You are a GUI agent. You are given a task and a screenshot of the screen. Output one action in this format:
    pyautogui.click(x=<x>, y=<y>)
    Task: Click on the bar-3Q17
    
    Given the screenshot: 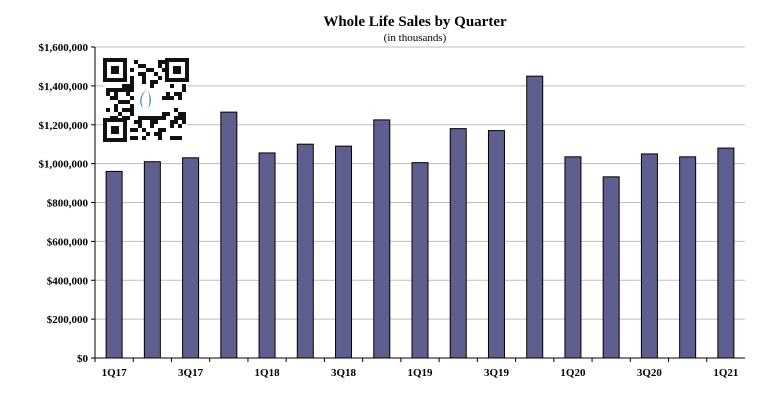 What is the action you would take?
    pyautogui.click(x=191, y=258)
    